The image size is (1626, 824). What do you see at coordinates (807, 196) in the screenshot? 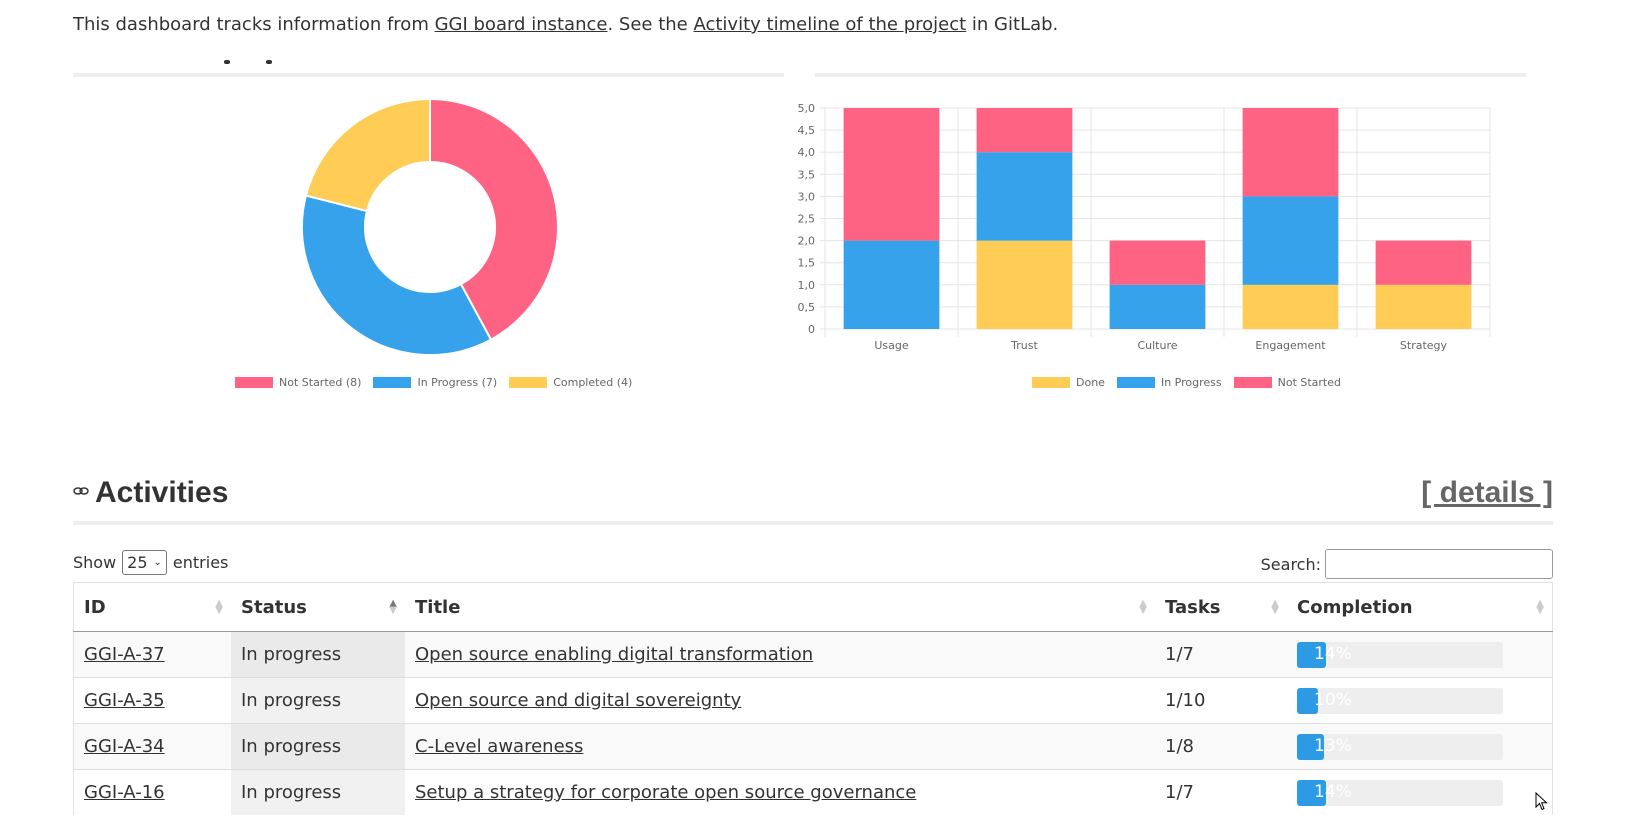
I see `y-tick-label: 3,0` at bounding box center [807, 196].